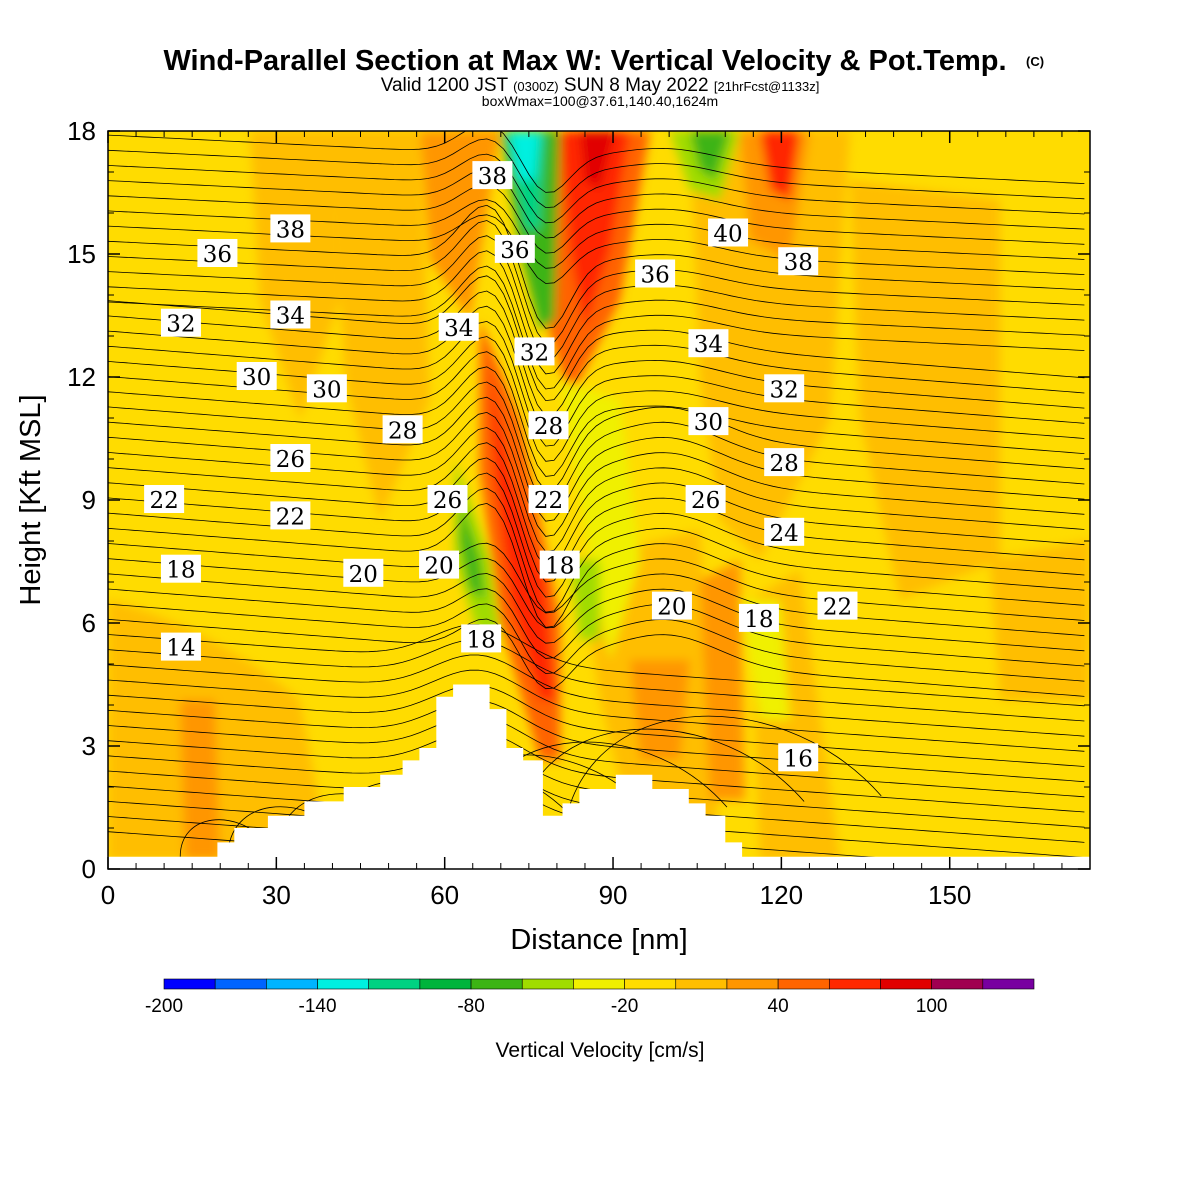  I want to click on contour-label: 24, so click(784, 532).